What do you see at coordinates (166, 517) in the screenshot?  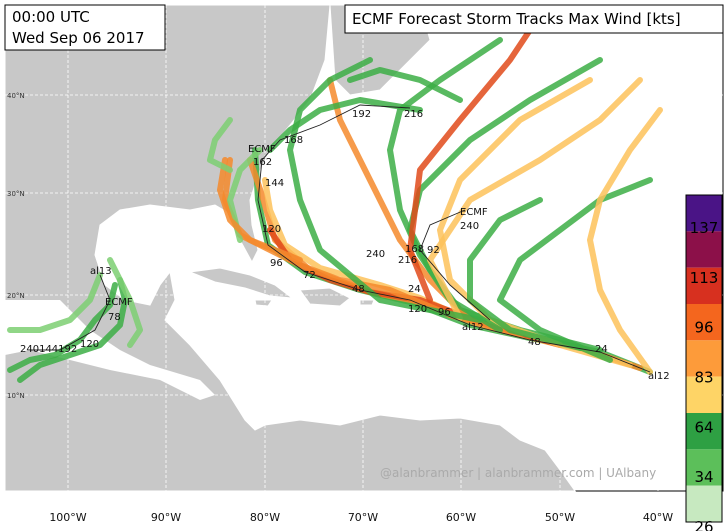 I see `lon-label: 90°W` at bounding box center [166, 517].